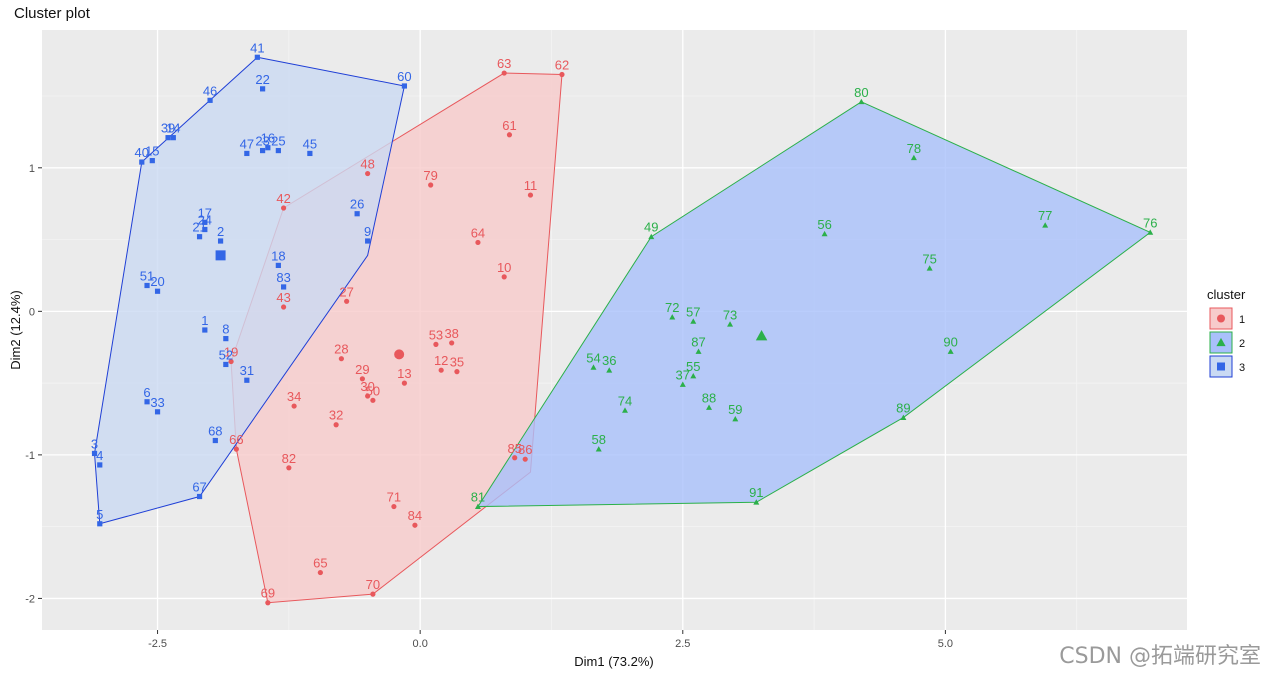 Image resolution: width=1267 pixels, height=676 pixels. Describe the element at coordinates (52, 13) in the screenshot. I see `chart-title: Cluster plot` at that location.